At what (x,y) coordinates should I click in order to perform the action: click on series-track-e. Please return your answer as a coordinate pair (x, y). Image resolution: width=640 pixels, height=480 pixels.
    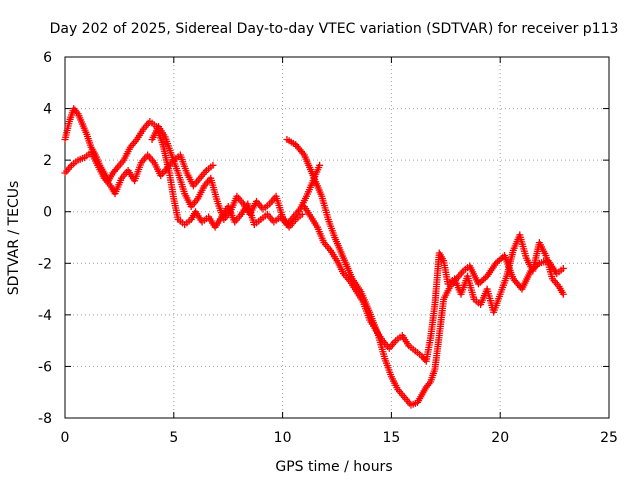
    Looking at the image, I should click on (433, 284).